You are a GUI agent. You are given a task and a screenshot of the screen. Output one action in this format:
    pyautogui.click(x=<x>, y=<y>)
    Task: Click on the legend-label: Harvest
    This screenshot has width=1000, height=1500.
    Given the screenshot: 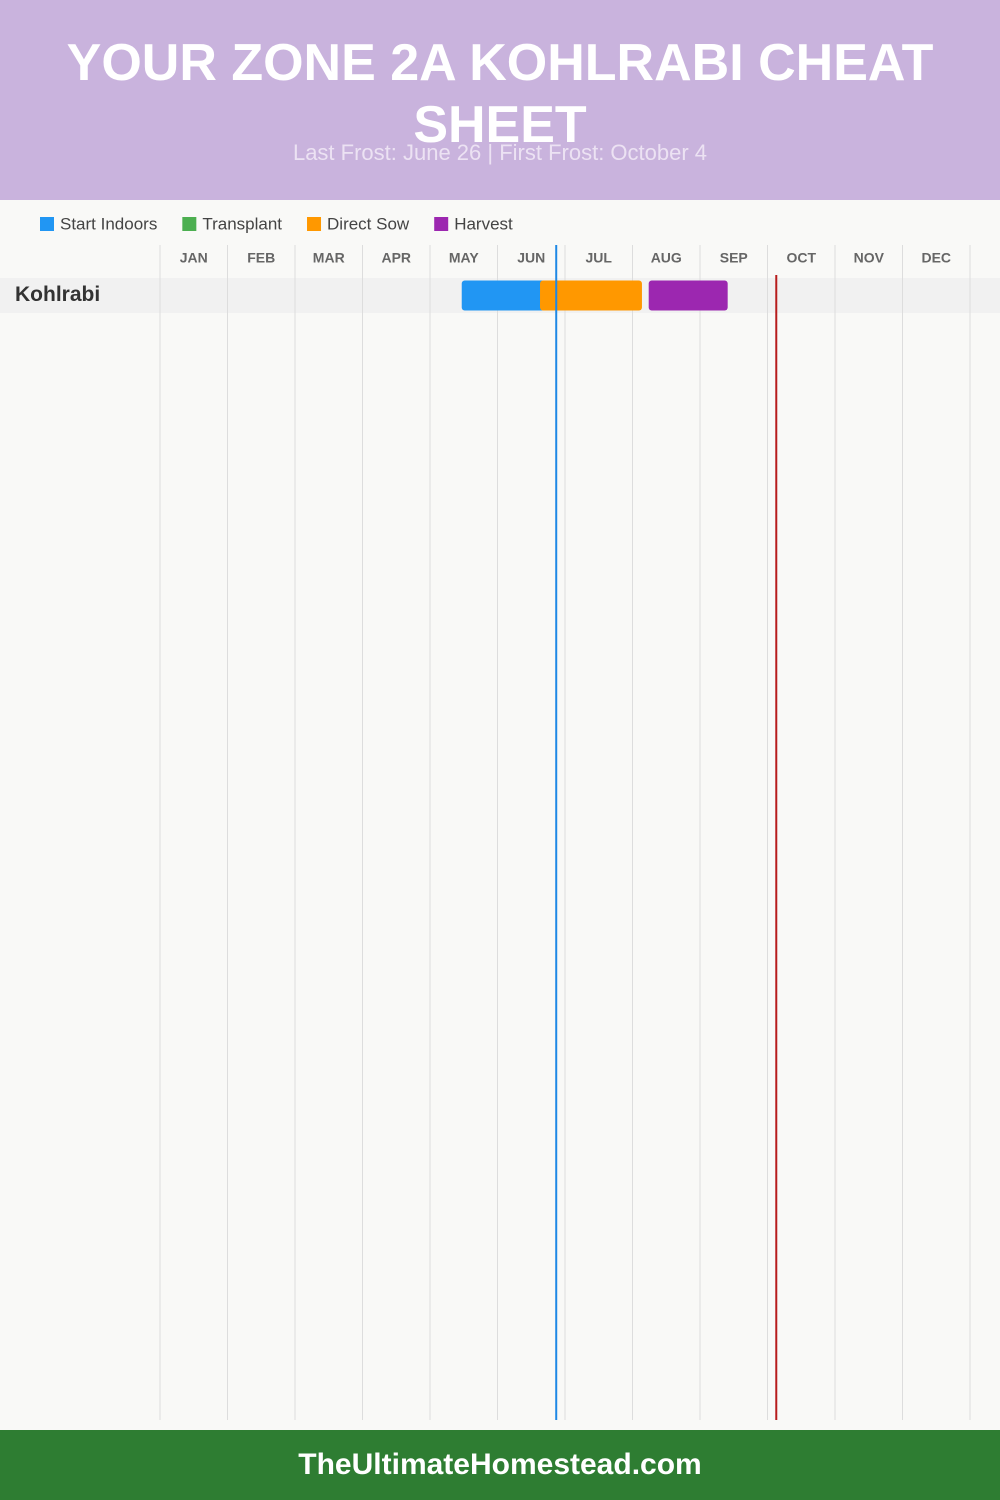 What is the action you would take?
    pyautogui.click(x=483, y=223)
    